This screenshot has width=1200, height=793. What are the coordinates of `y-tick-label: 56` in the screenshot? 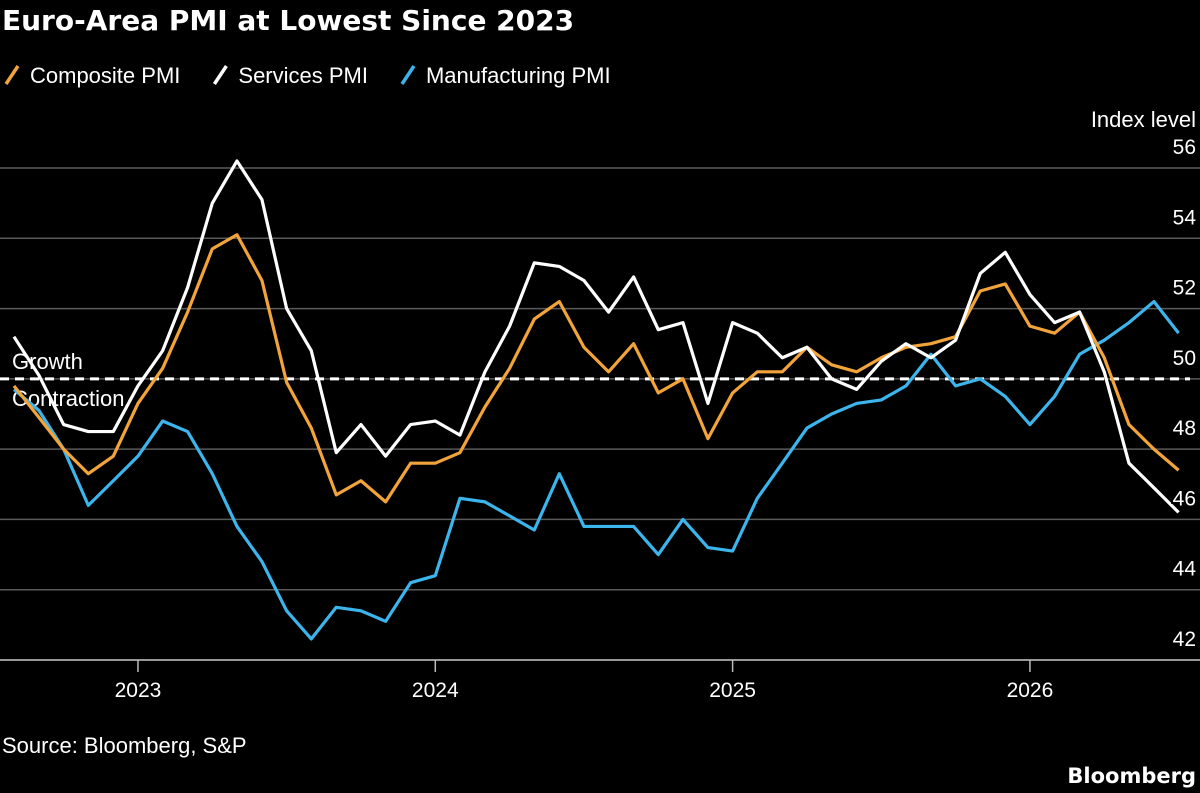 It's located at (1184, 147).